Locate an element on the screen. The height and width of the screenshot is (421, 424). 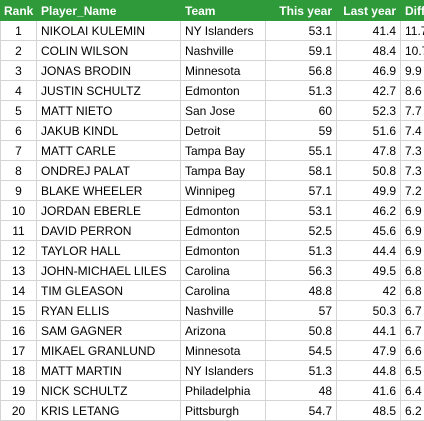
this-year-cell: 51.3 is located at coordinates (301, 370).